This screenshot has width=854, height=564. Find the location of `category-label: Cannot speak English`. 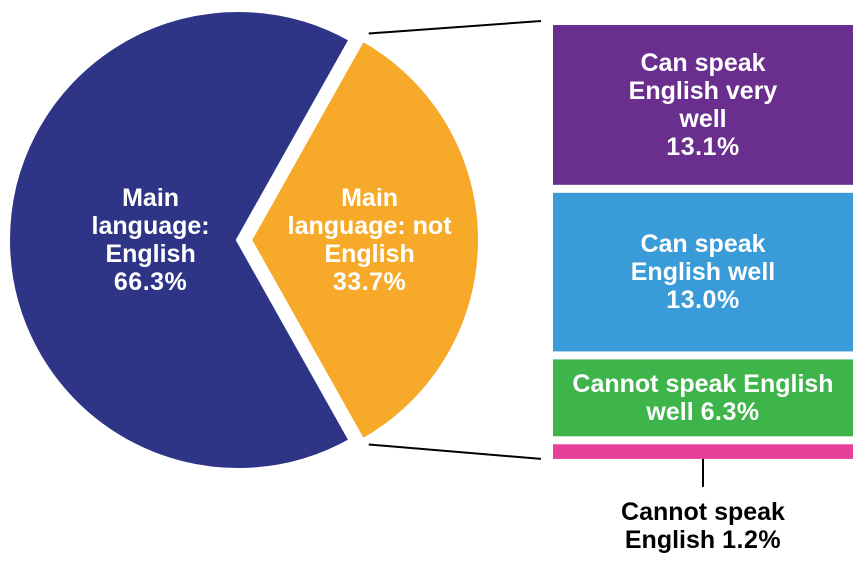

category-label: Cannot speak English is located at coordinates (703, 525).